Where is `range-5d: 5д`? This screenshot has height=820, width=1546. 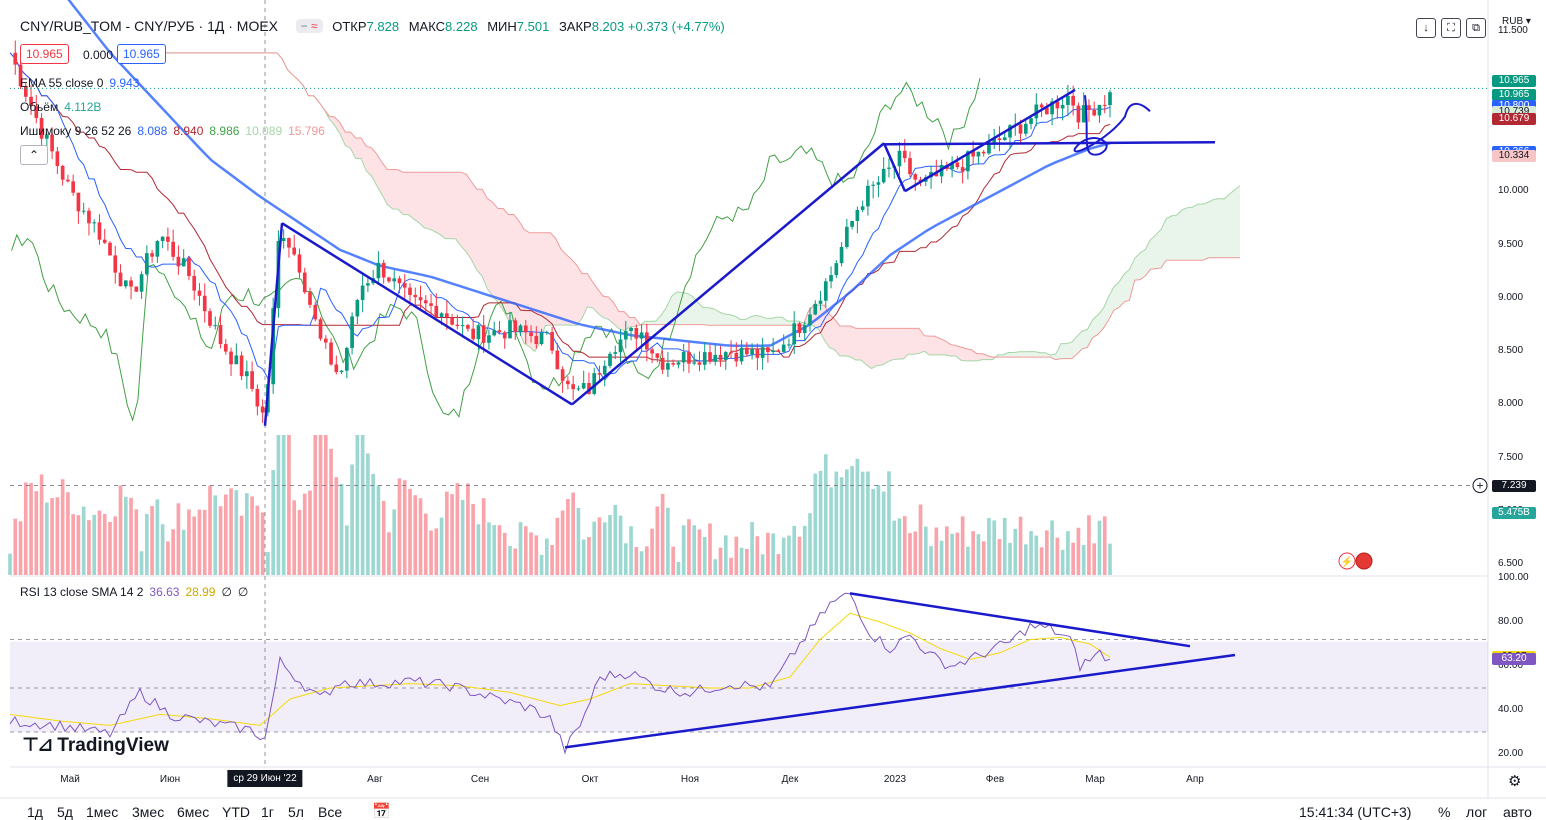
range-5d: 5д is located at coordinates (65, 812).